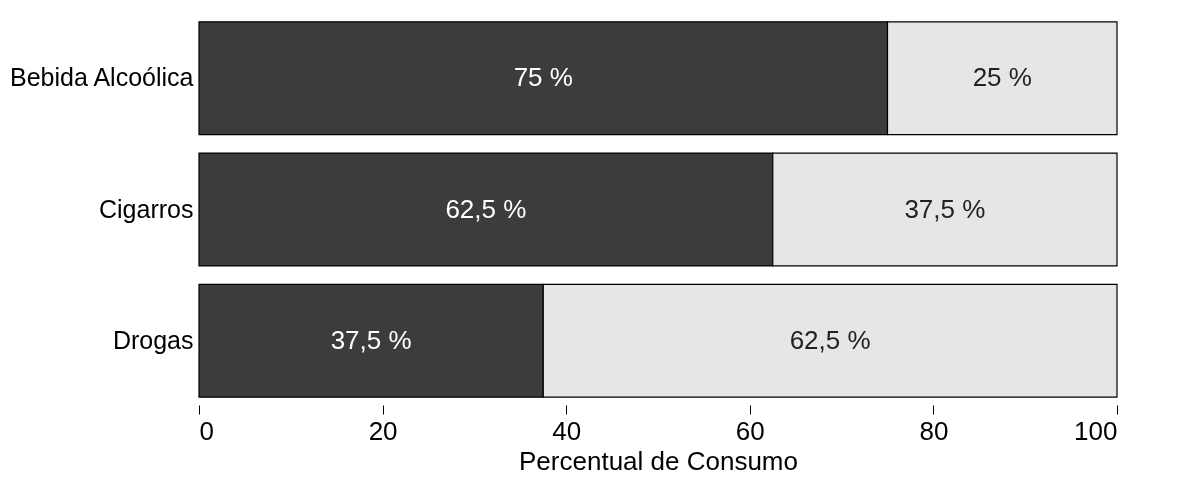 The height and width of the screenshot is (480, 1203). Describe the element at coordinates (543, 77) in the screenshot. I see `data-label: 75 %` at that location.